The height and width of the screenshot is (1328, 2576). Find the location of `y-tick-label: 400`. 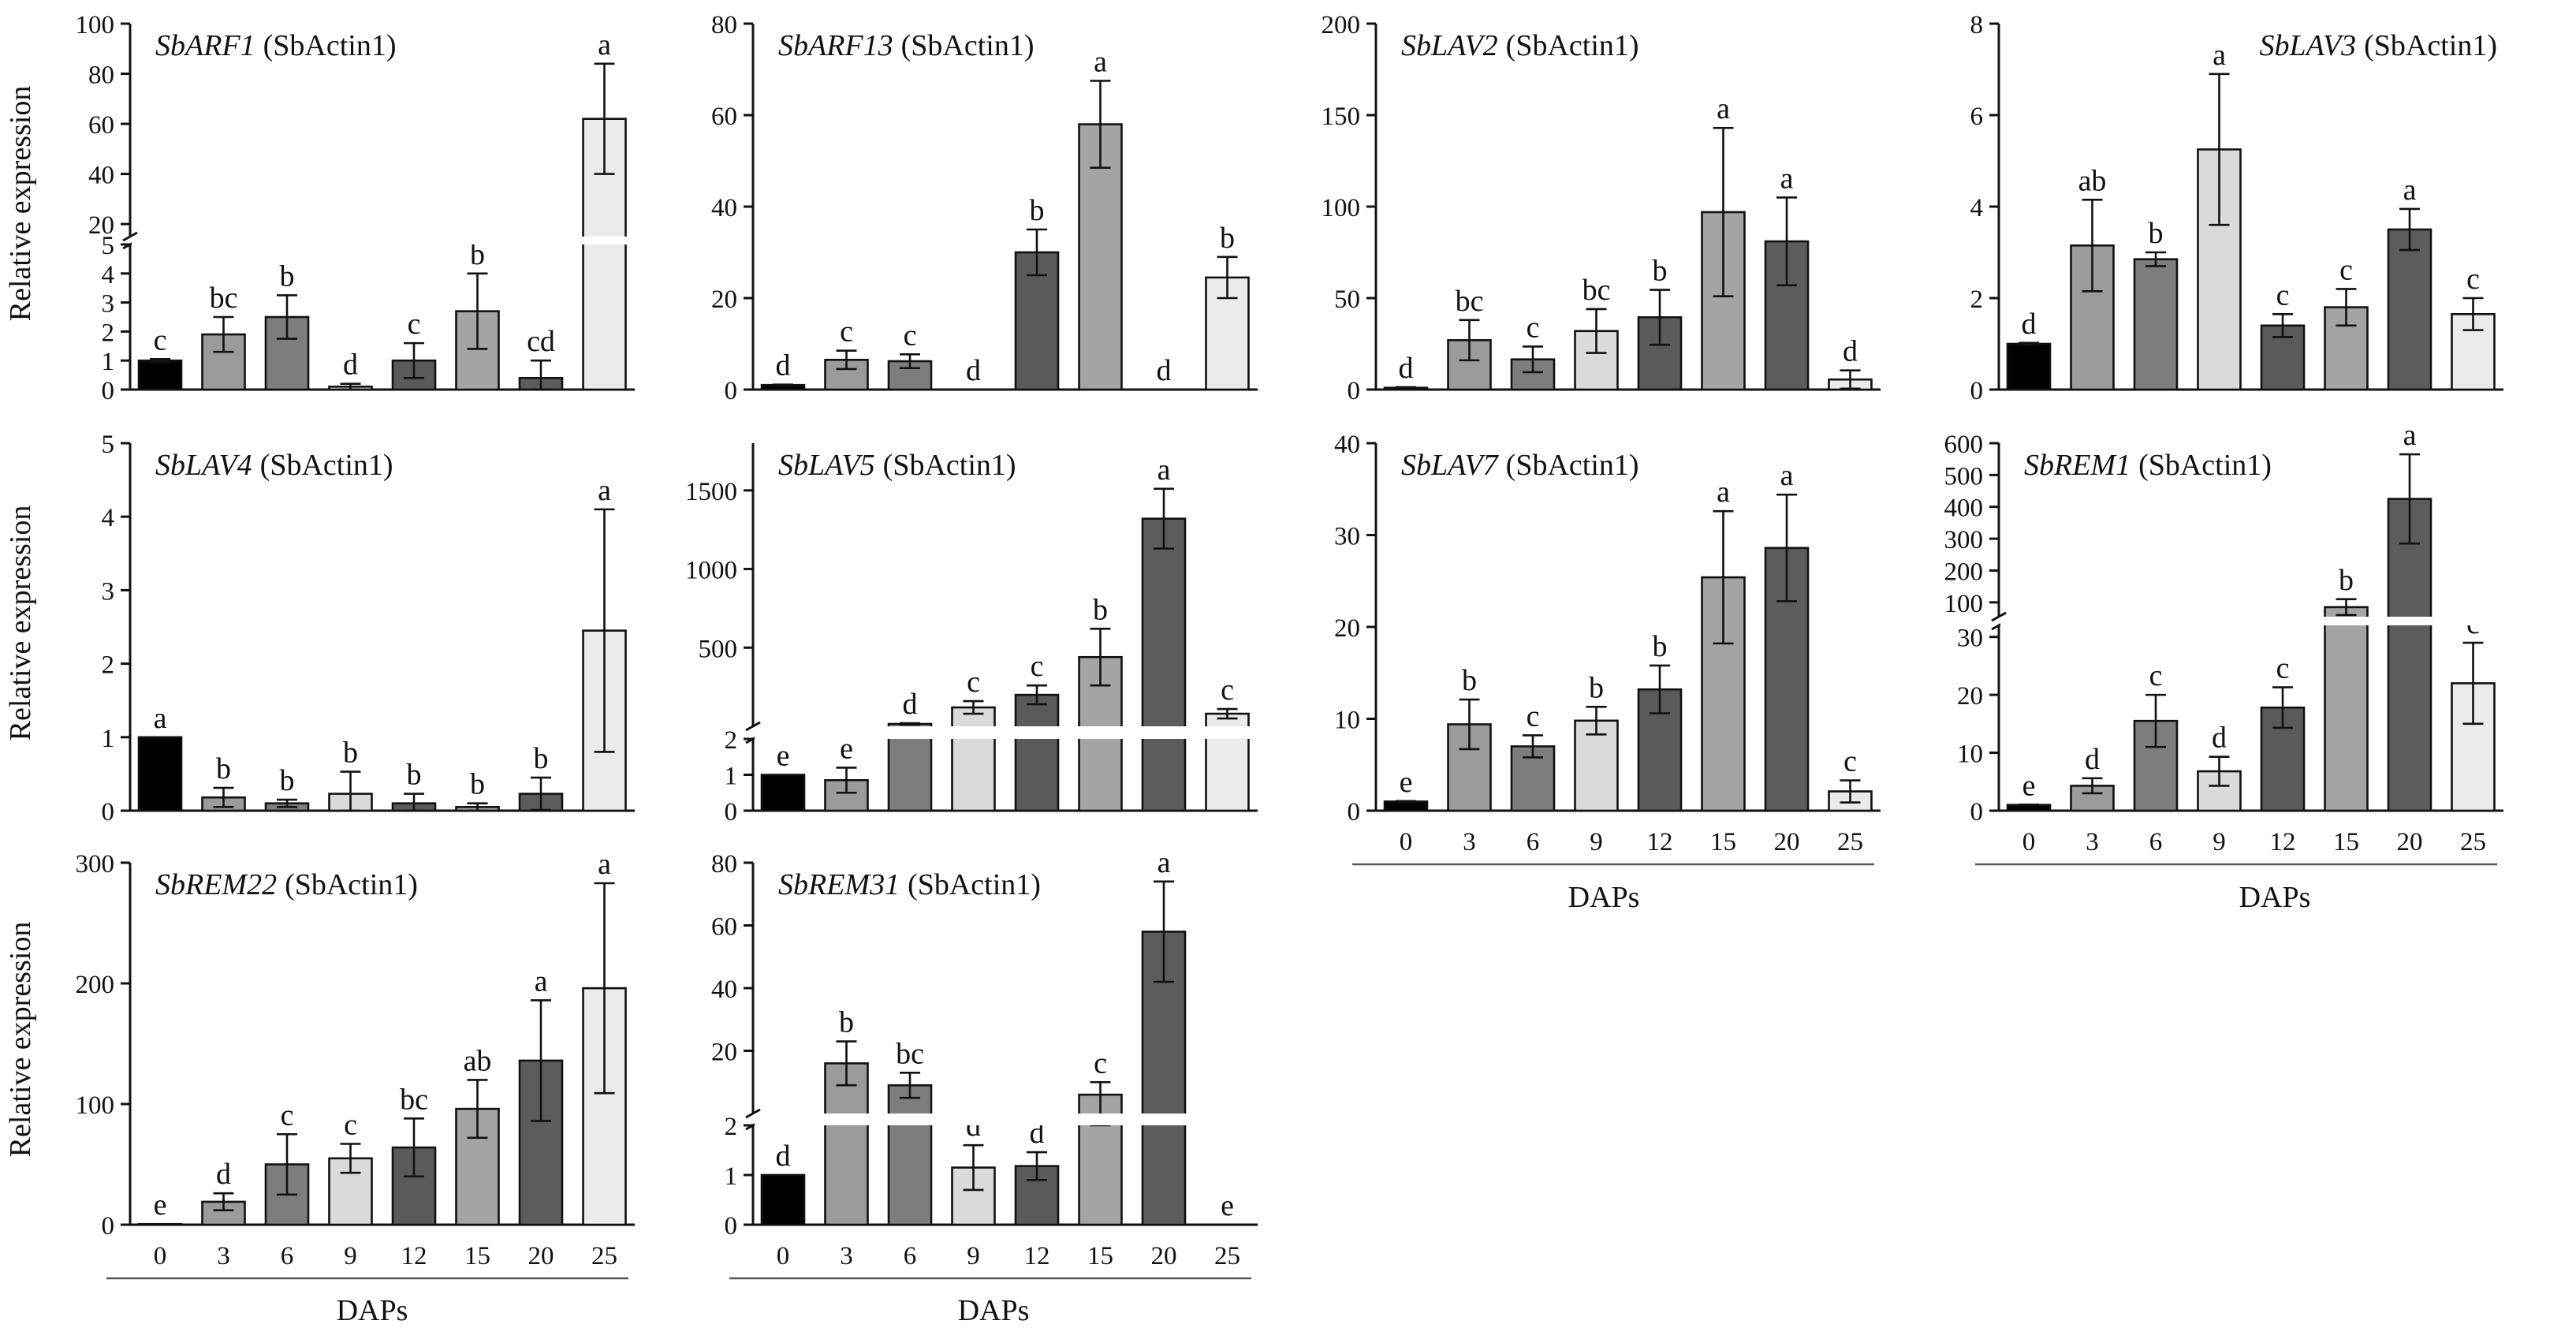

y-tick-label: 400 is located at coordinates (1964, 508).